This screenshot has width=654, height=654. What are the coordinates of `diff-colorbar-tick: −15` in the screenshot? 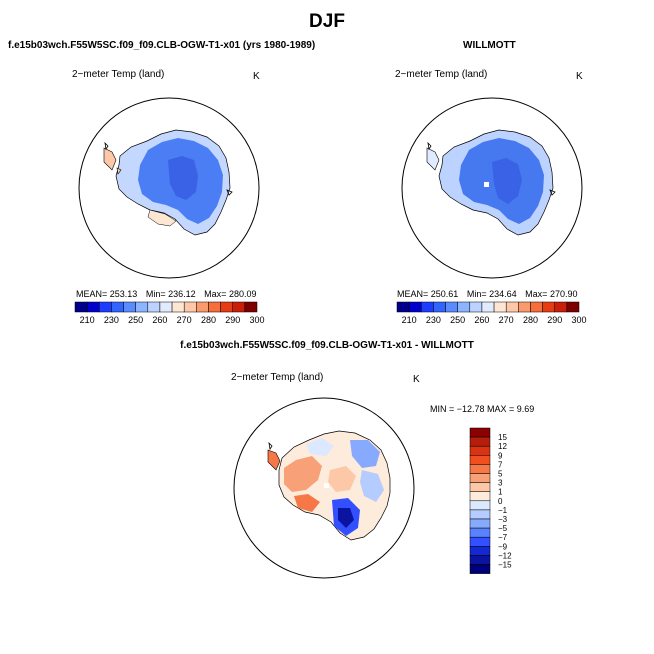 It's located at (505, 565).